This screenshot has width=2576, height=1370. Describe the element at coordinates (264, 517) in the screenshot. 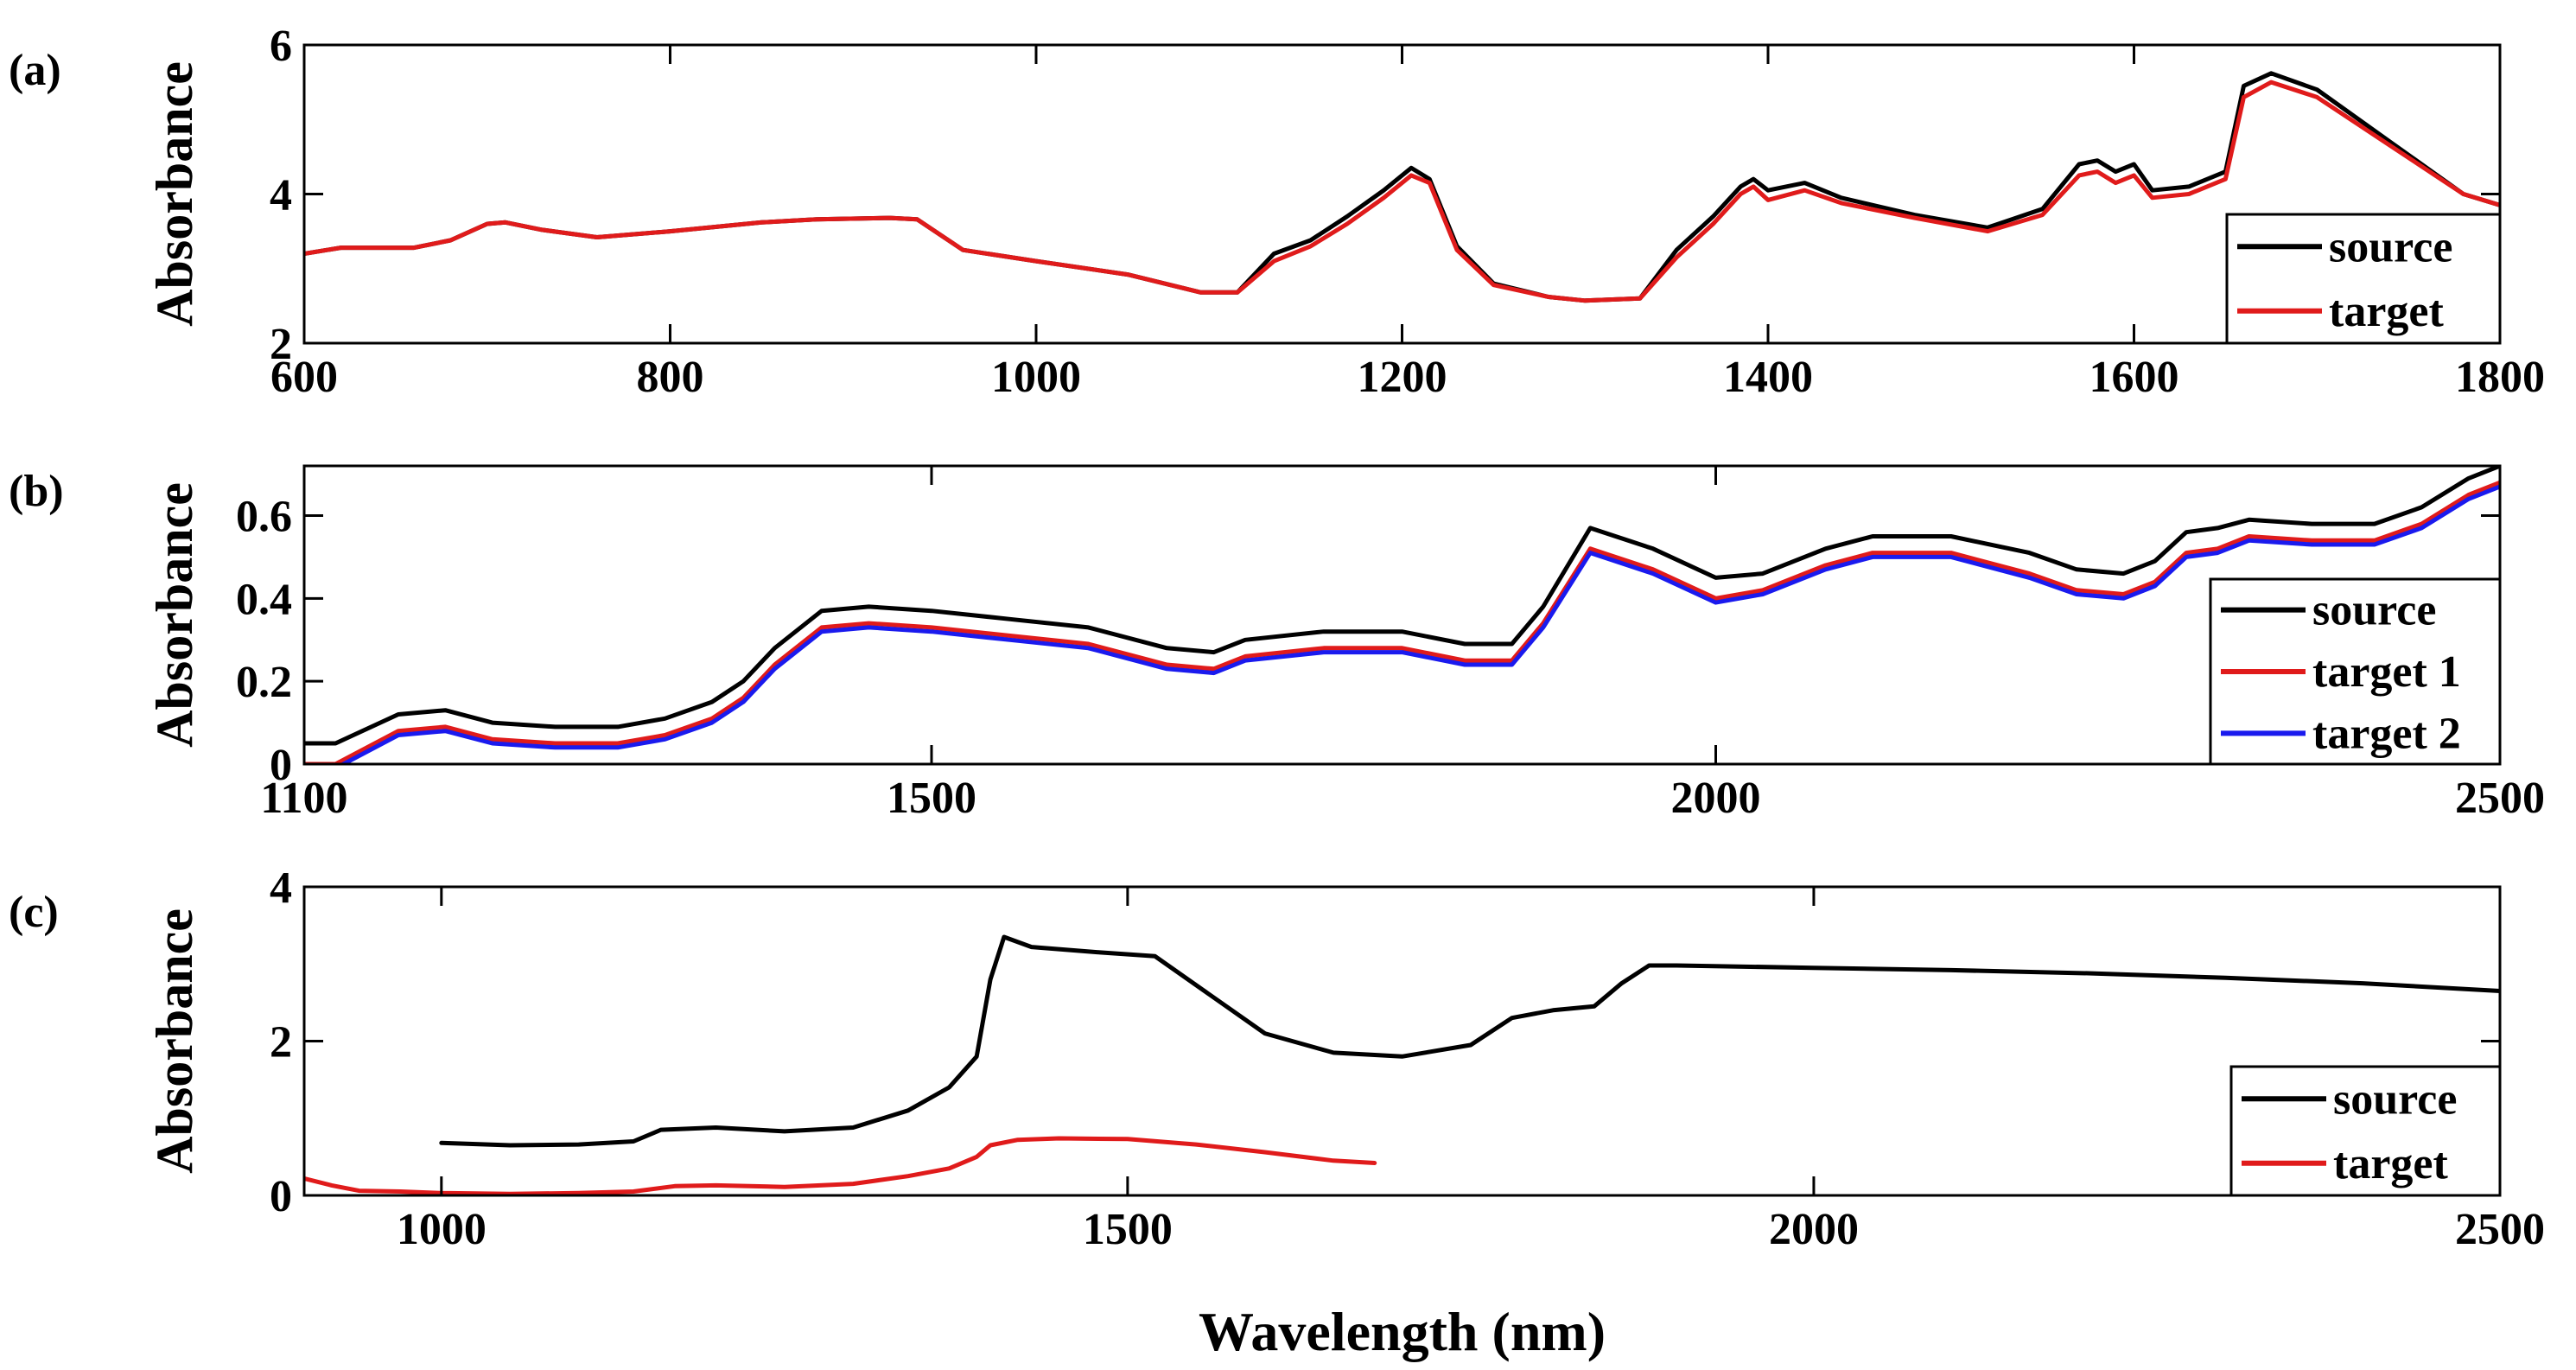

I see `y-tick-label: 0.6` at that location.